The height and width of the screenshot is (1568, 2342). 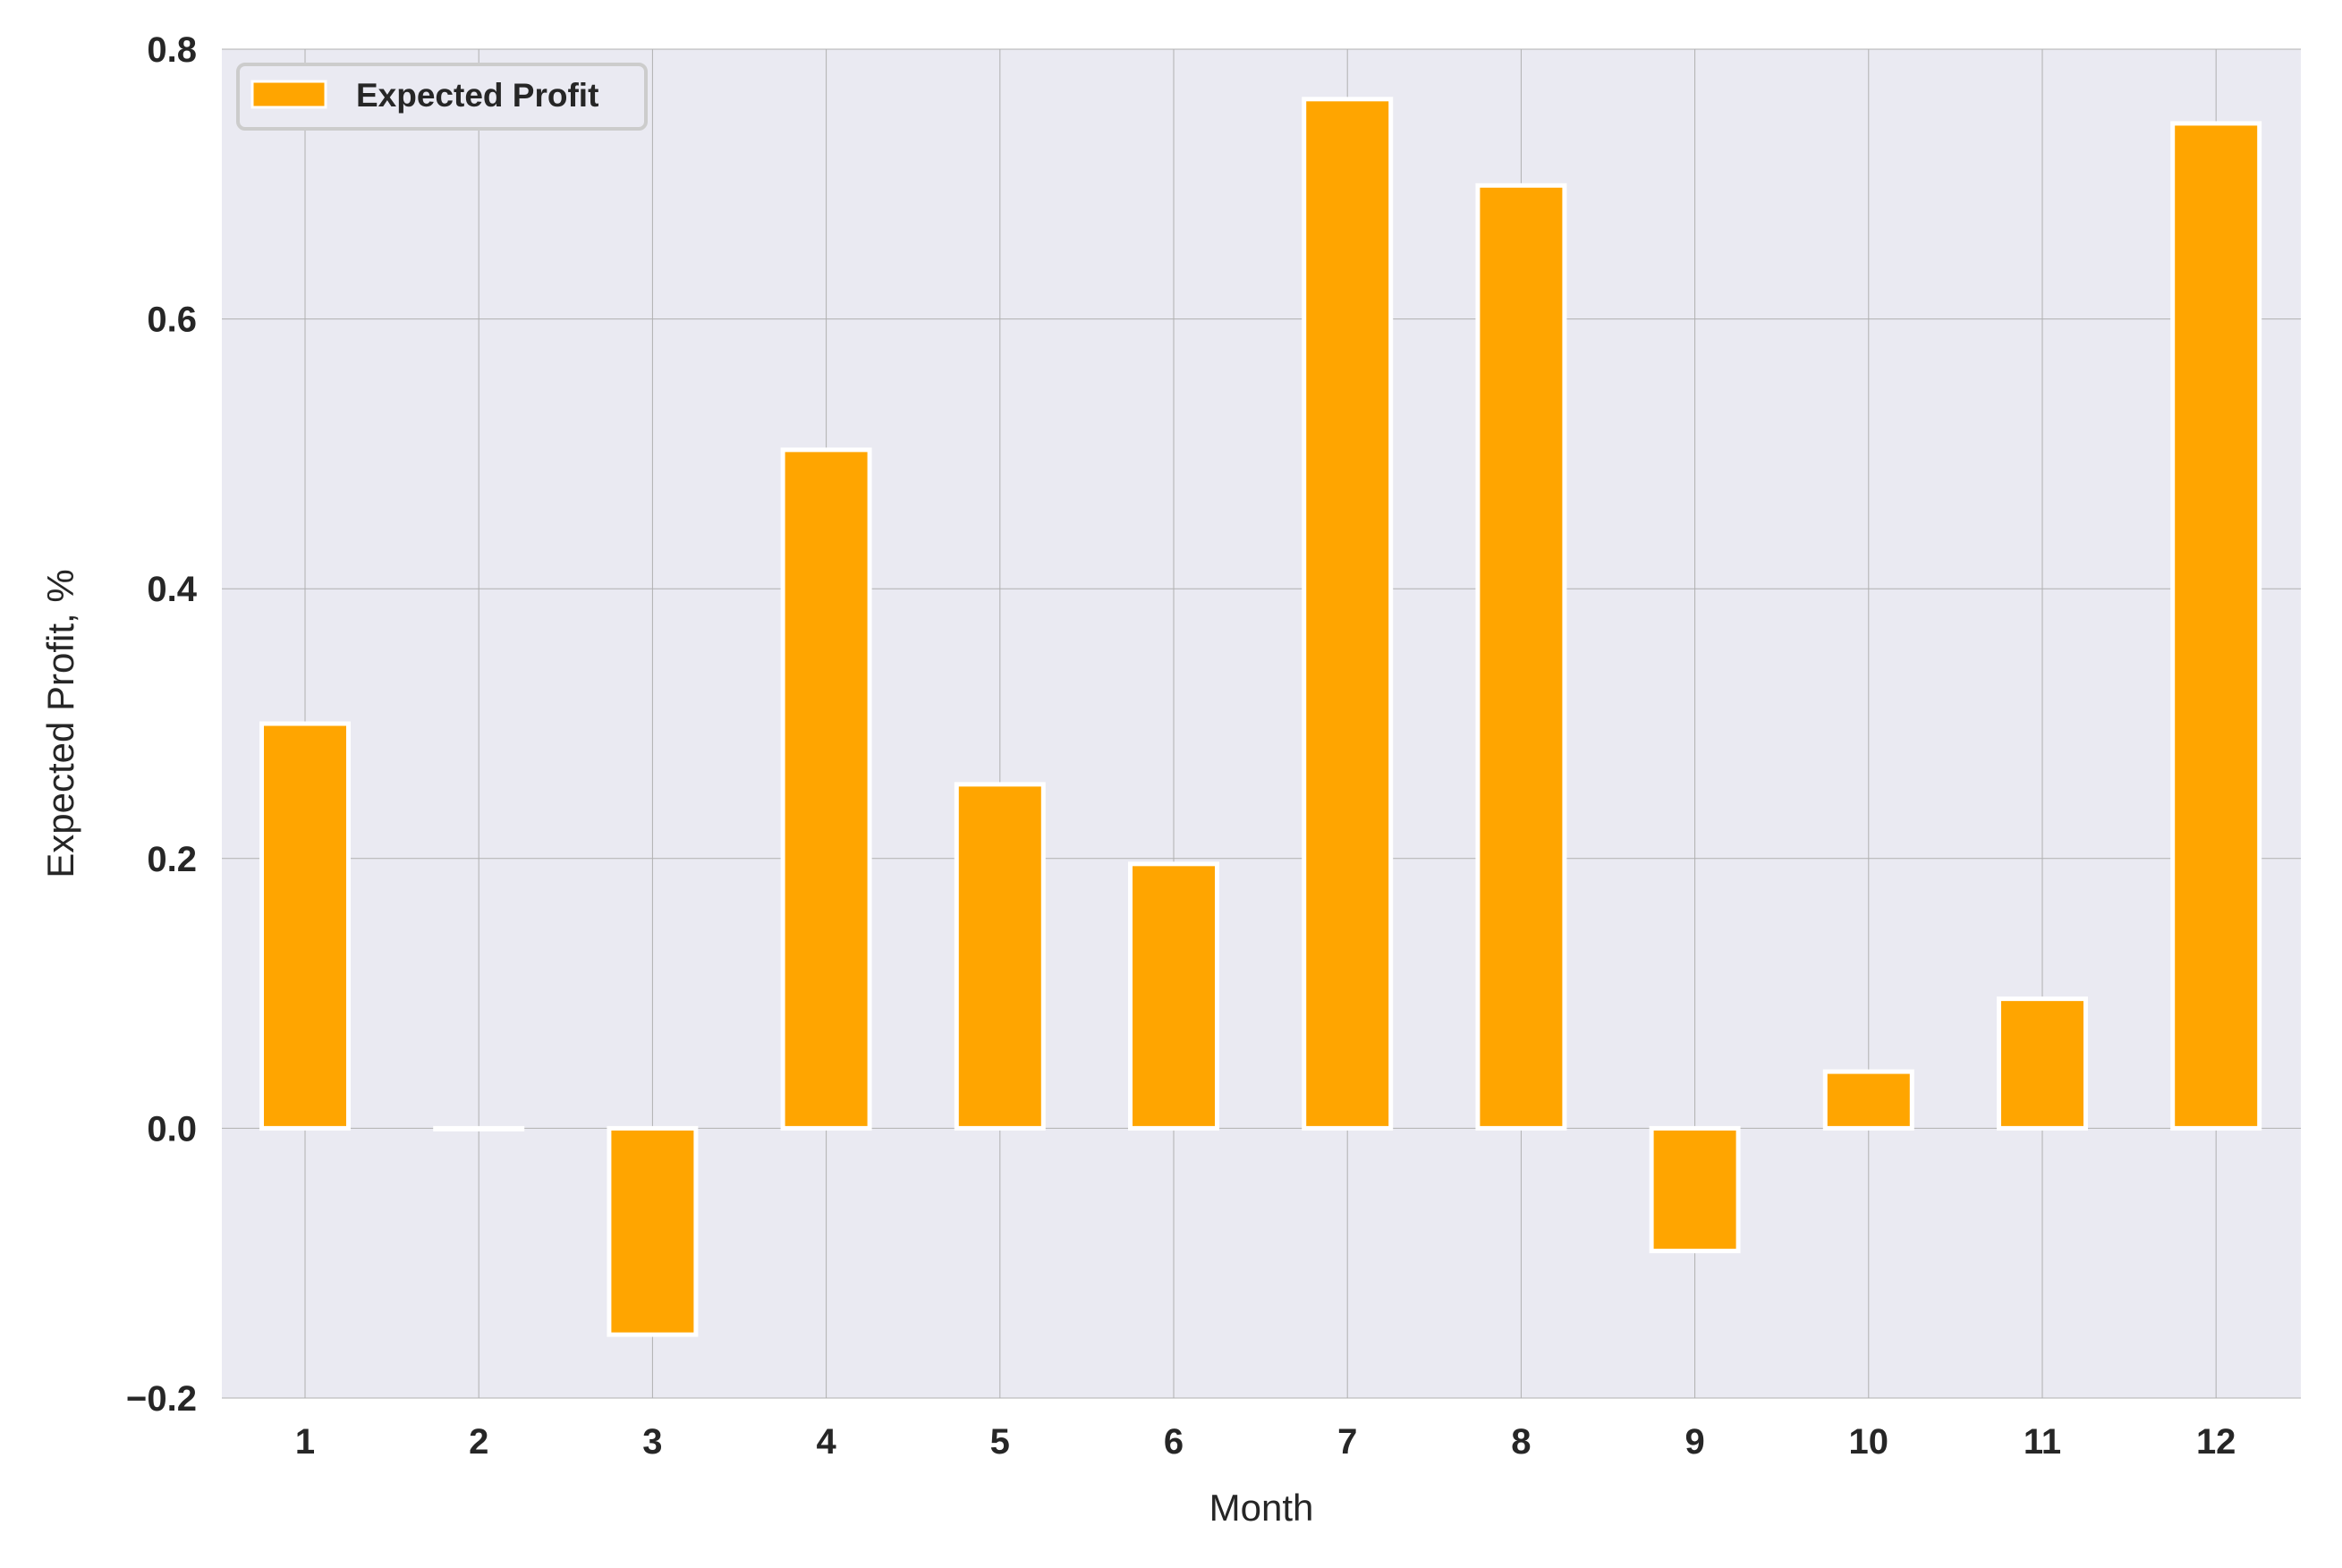 I want to click on x-tick-label: 12, so click(x=2216, y=1442).